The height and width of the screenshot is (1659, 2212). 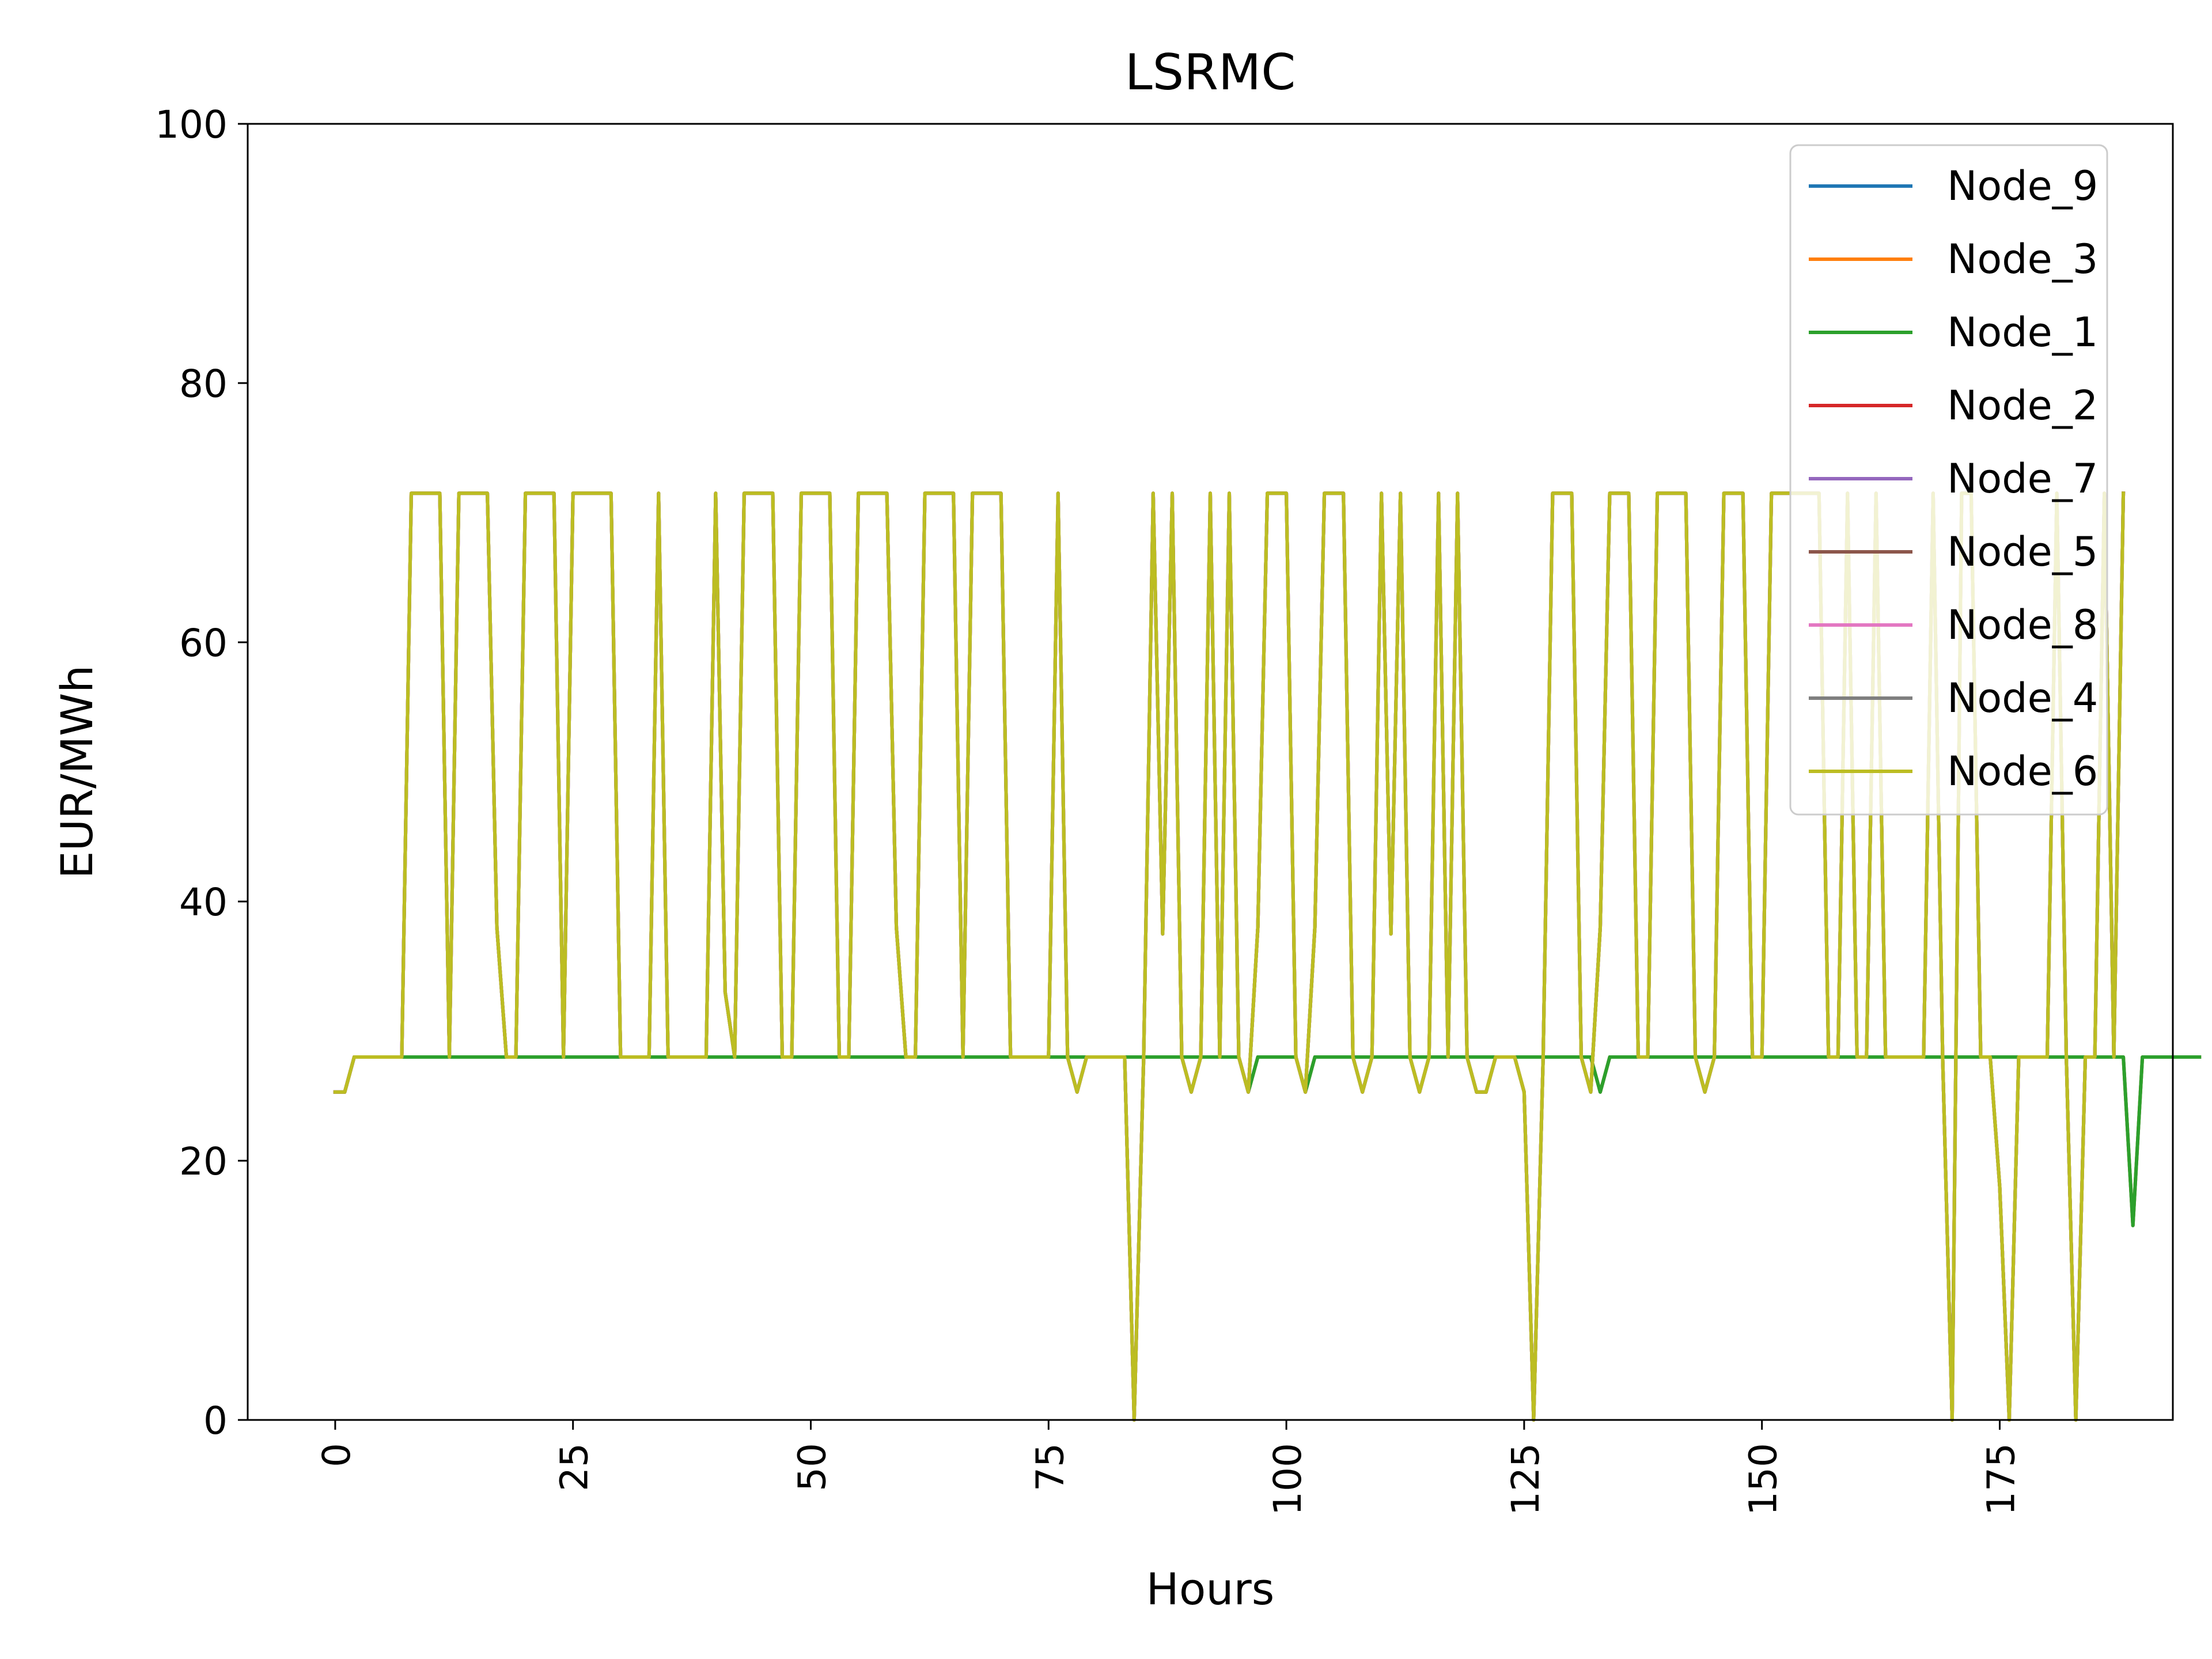 I want to click on legend-item: Node_6, so click(x=1953, y=771).